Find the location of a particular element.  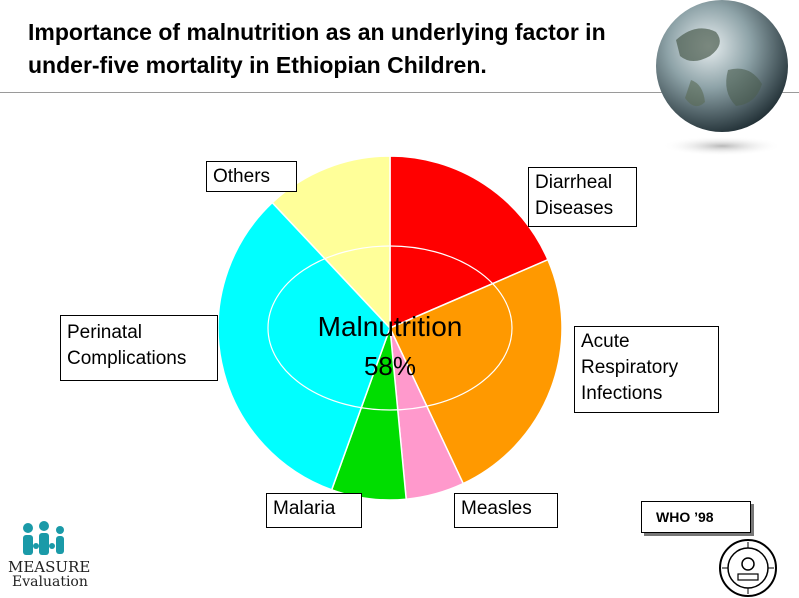

label-others-text: Others is located at coordinates (242, 176).